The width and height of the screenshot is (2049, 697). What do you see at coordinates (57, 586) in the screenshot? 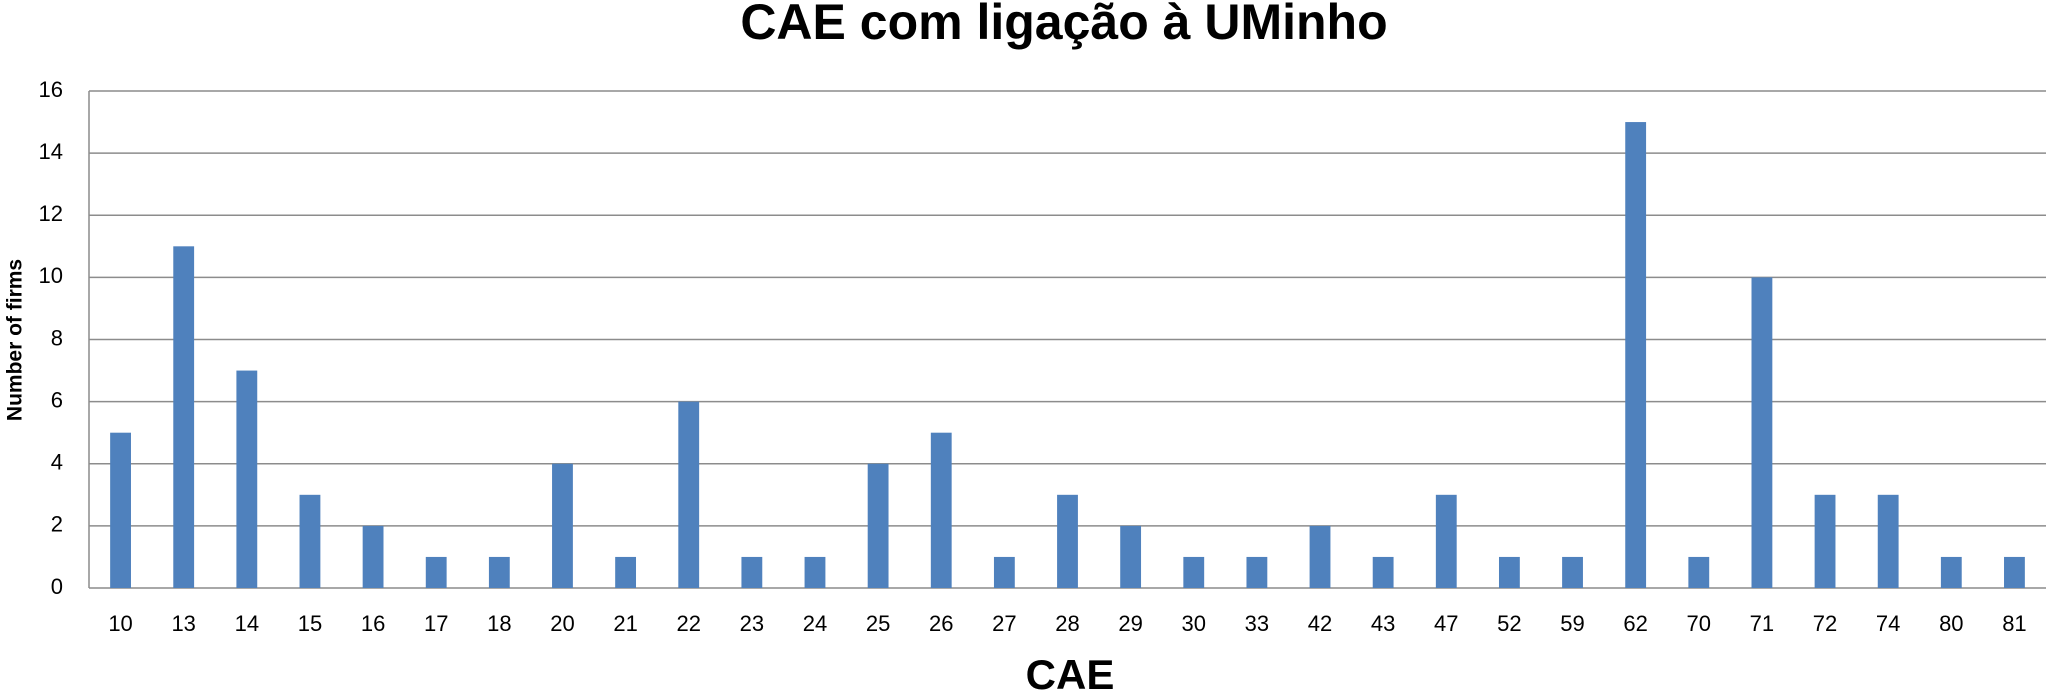
I see `y-tick-label: 0` at bounding box center [57, 586].